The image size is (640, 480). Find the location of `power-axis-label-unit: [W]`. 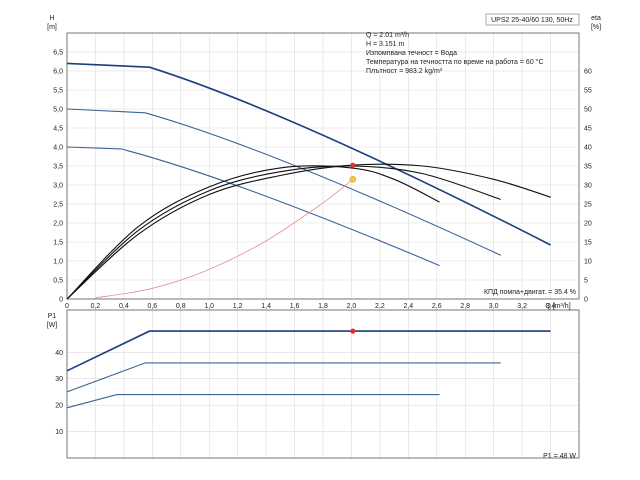

power-axis-label-unit: [W] is located at coordinates (52, 325).